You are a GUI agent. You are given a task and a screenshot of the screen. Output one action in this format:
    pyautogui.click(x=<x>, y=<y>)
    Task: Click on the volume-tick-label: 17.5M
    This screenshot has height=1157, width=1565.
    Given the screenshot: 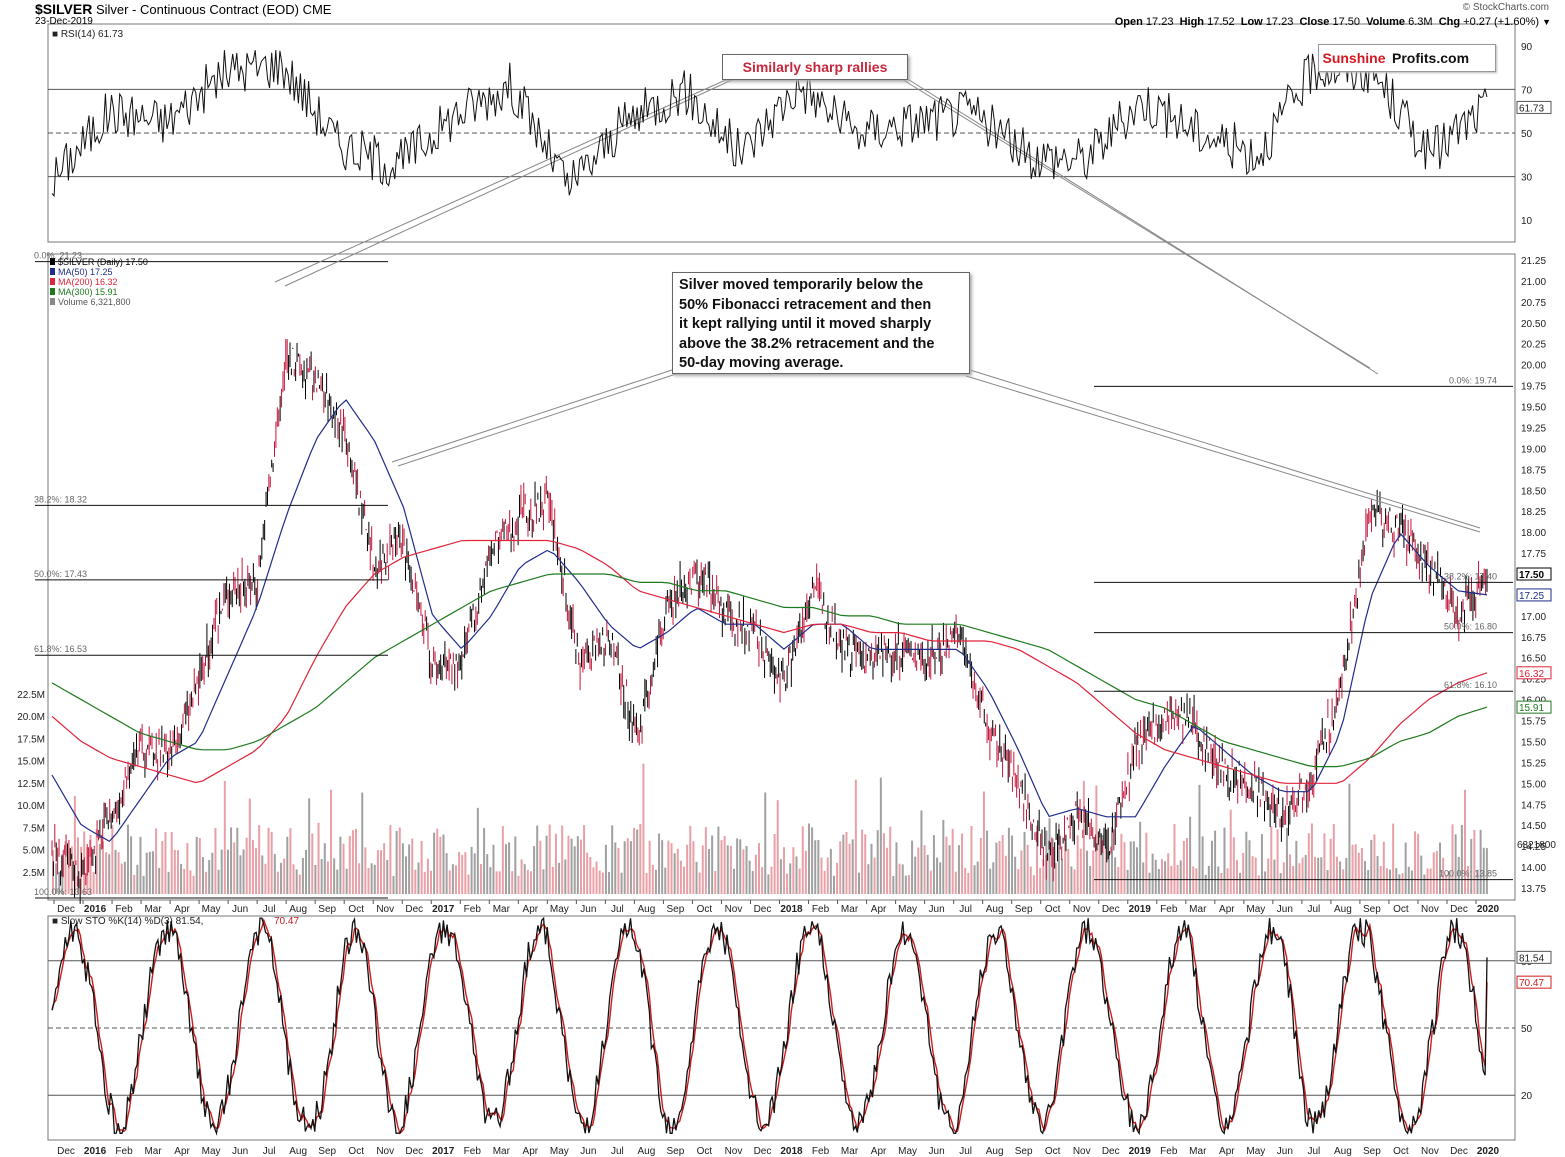 What is the action you would take?
    pyautogui.click(x=31, y=739)
    